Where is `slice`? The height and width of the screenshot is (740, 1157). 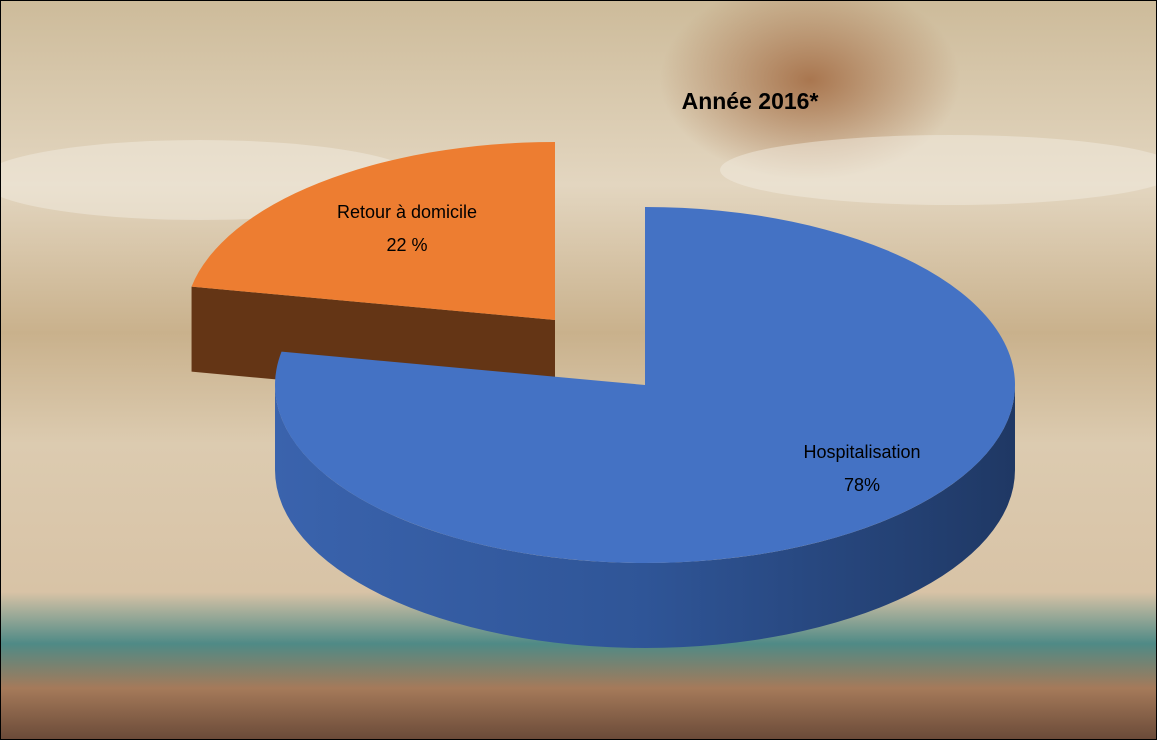
slice is located at coordinates (373, 231).